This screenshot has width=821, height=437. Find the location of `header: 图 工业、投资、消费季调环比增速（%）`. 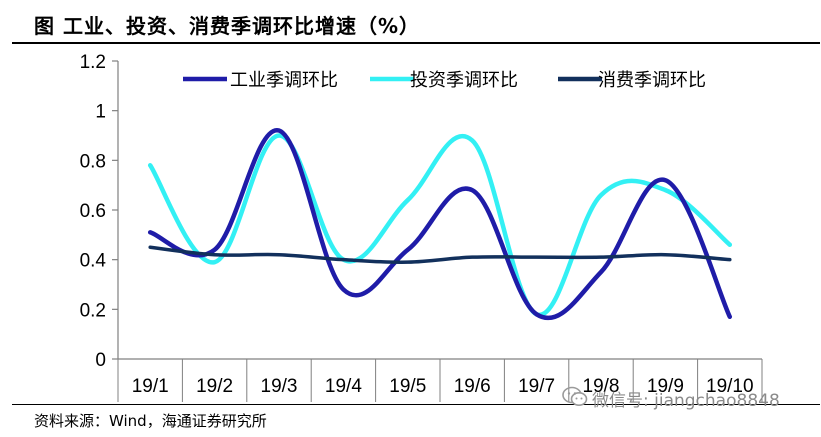

header: 图 工业、投资、消费季调环比增速（%） is located at coordinates (410, 22).